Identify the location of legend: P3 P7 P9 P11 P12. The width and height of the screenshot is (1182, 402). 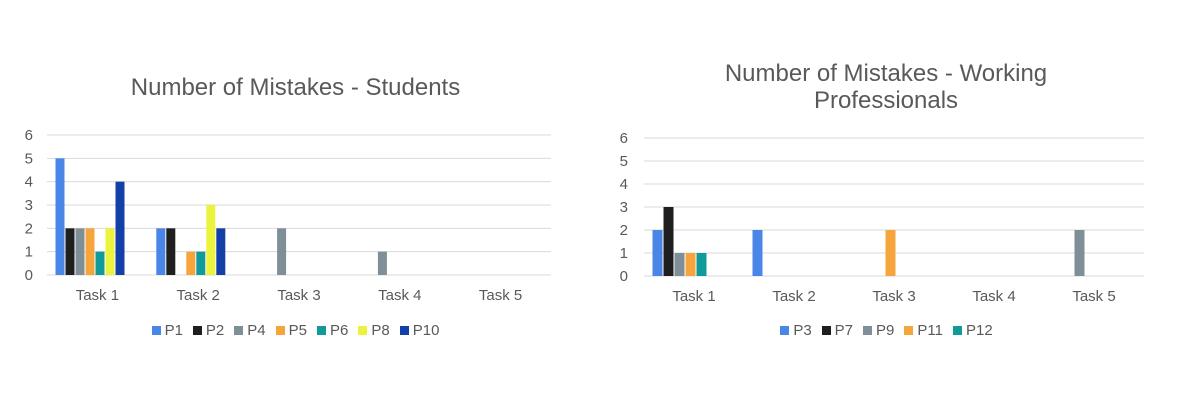
(886, 330).